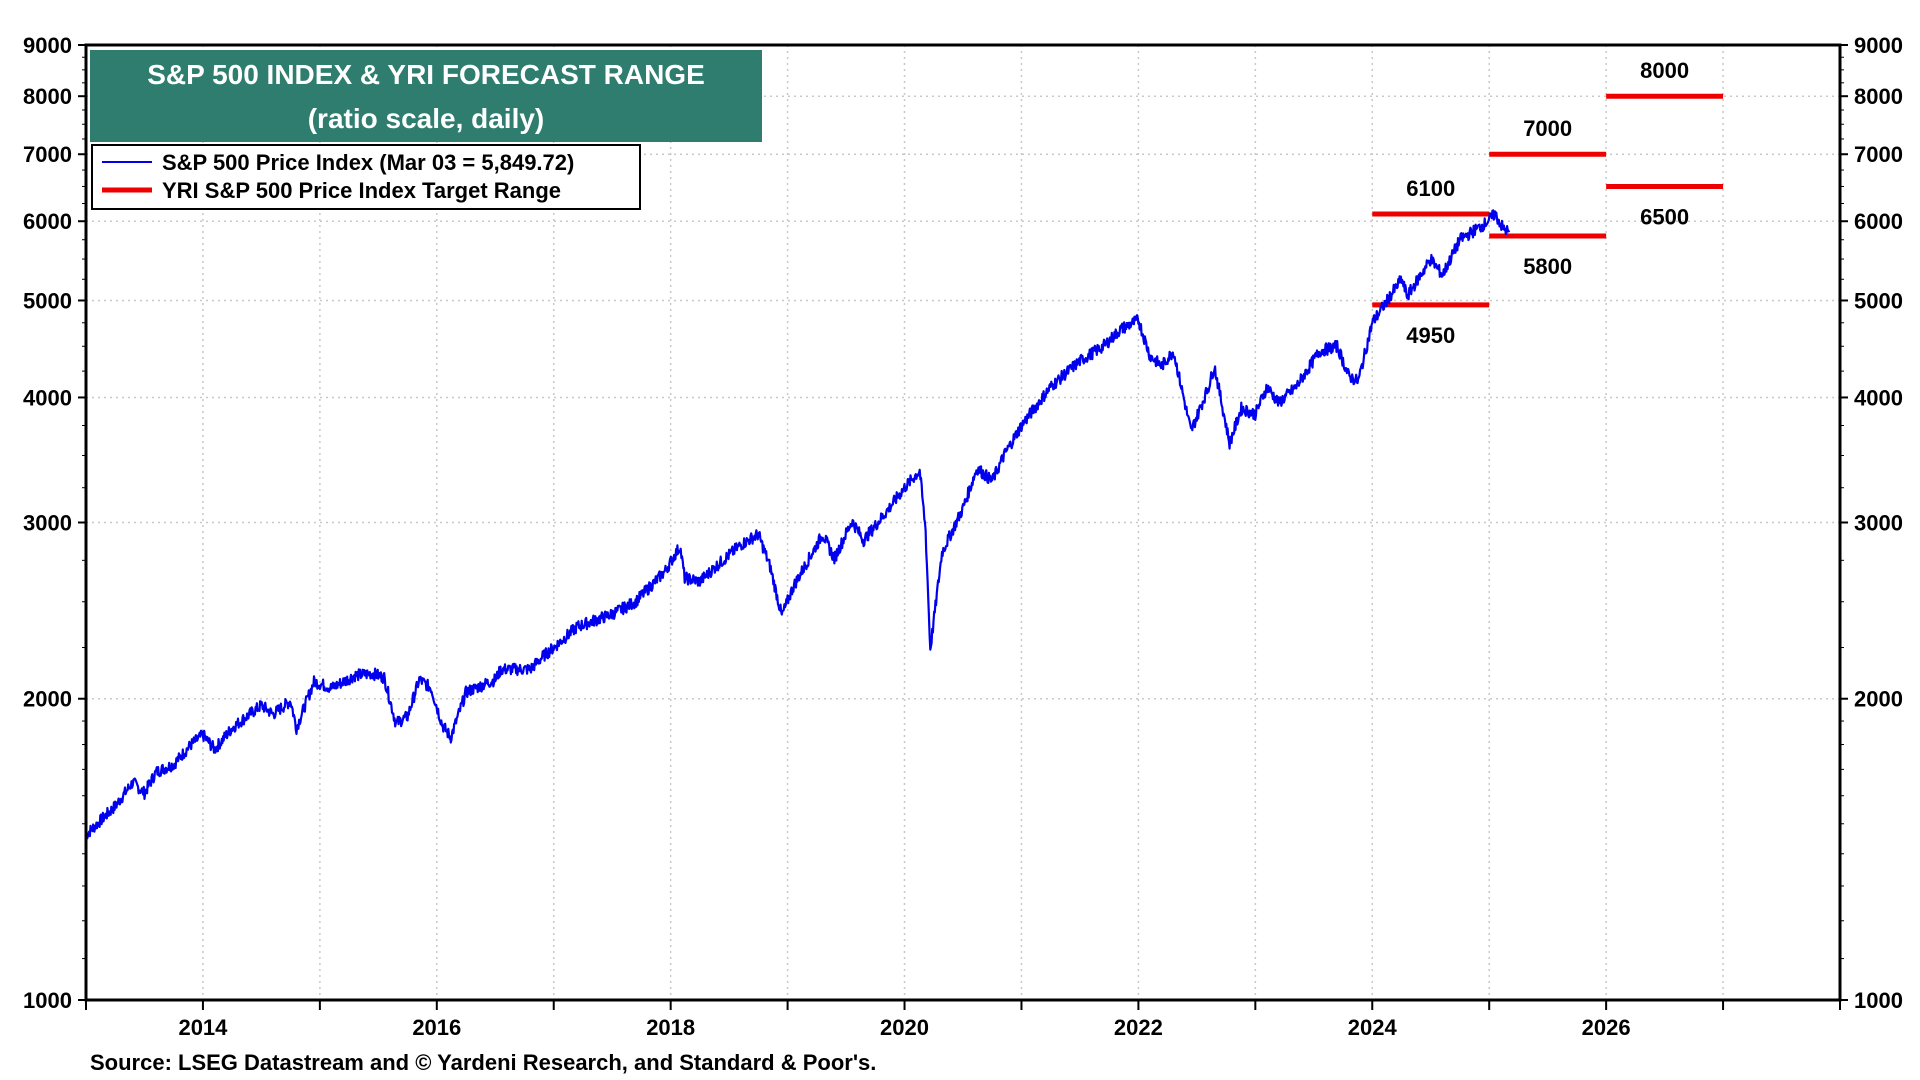 The height and width of the screenshot is (1080, 1920). I want to click on title-background, so click(426, 96).